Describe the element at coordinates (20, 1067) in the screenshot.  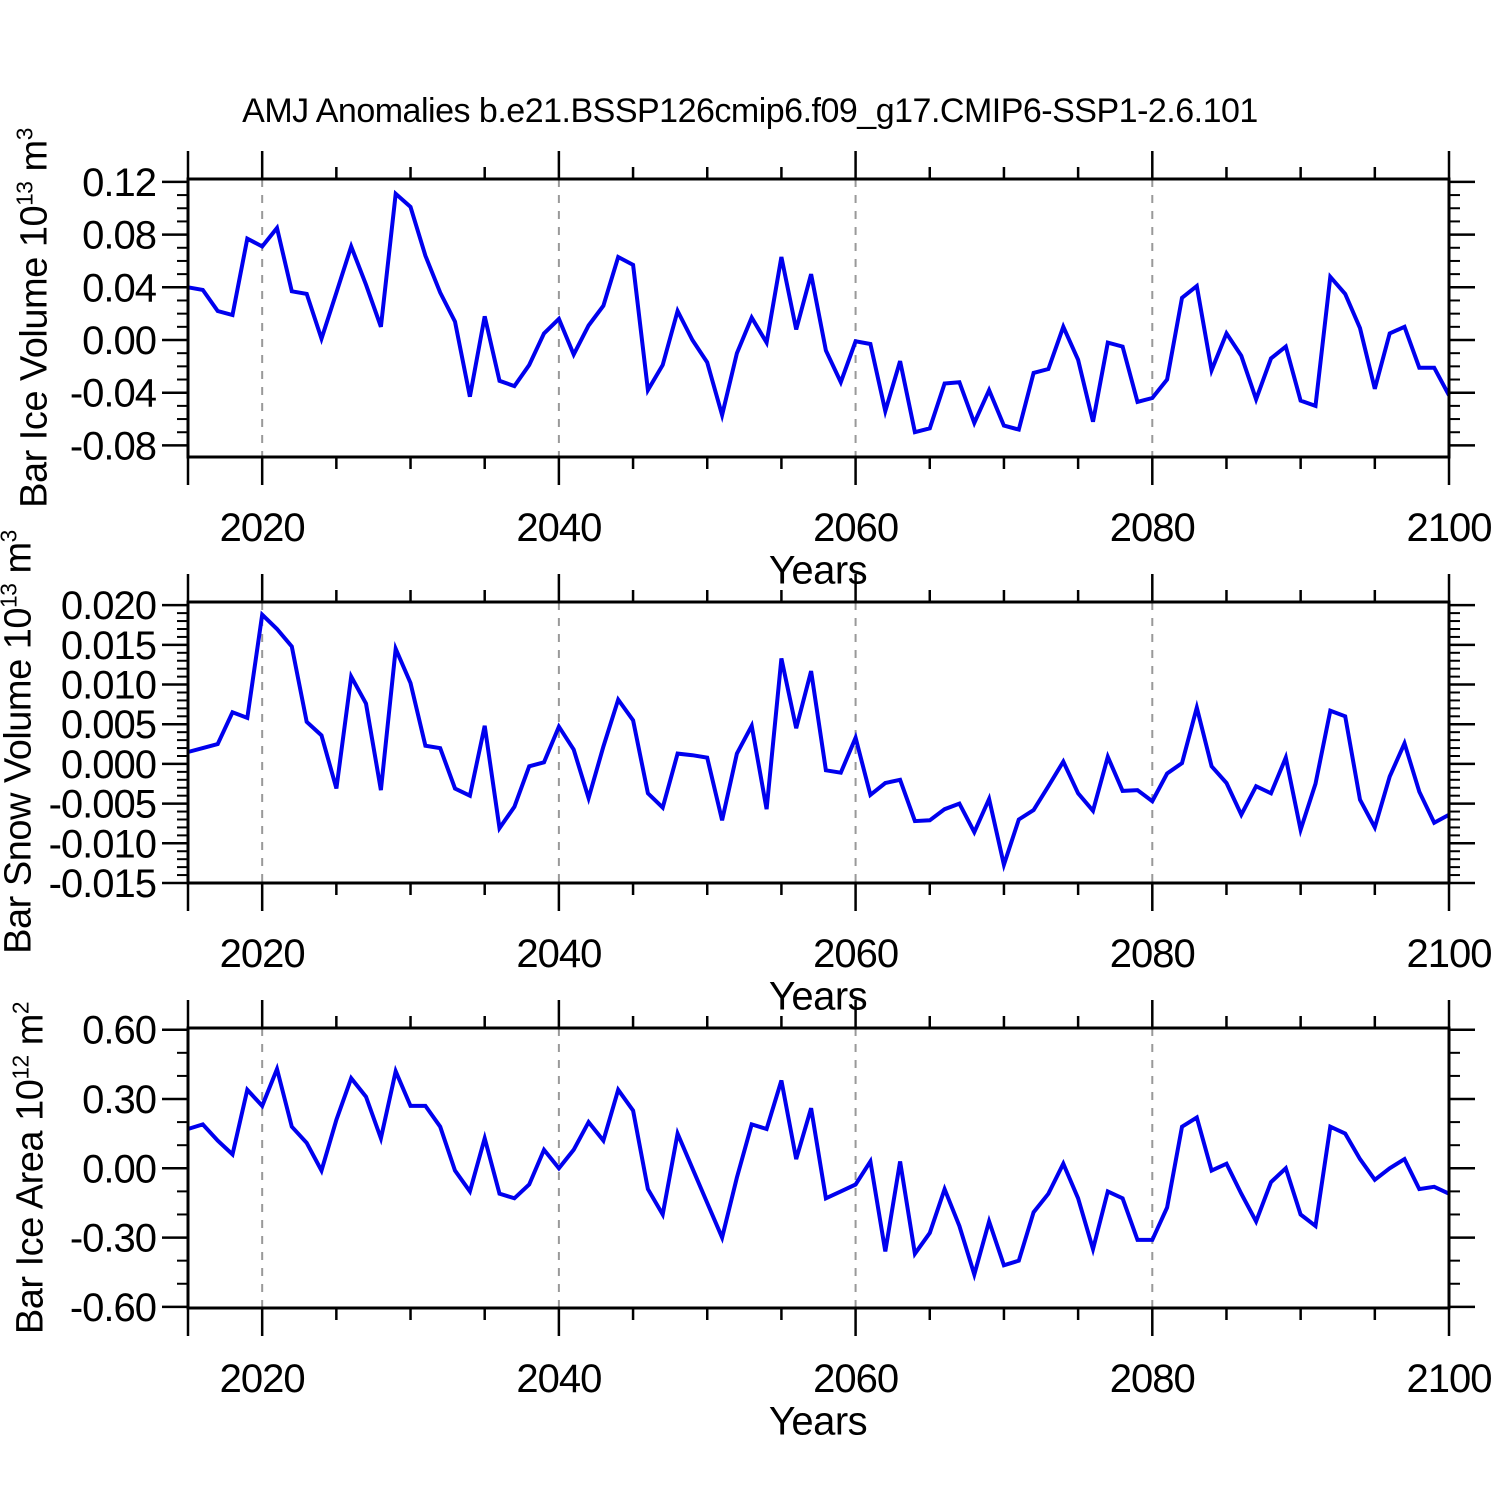
I see `y-axis-title-exponent: 12` at that location.